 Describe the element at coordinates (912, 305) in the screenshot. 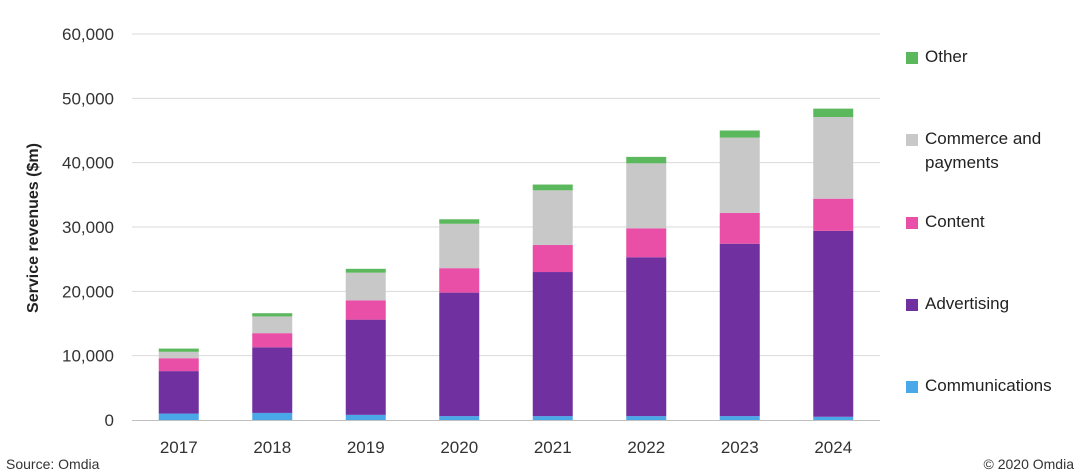

I see `legend-swatch-advertising` at that location.